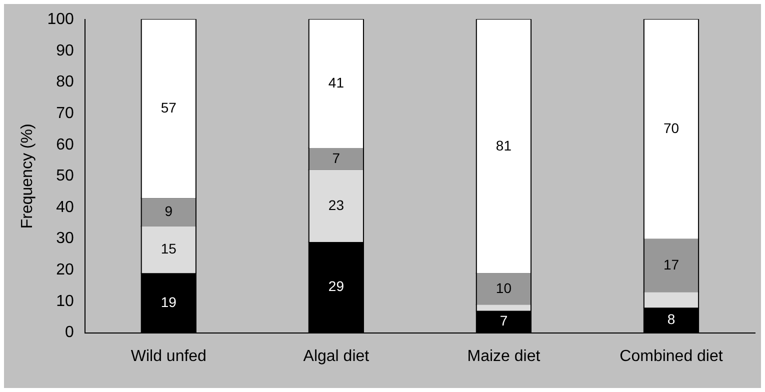  Describe the element at coordinates (65, 51) in the screenshot. I see `y-tick-label: 90` at that location.